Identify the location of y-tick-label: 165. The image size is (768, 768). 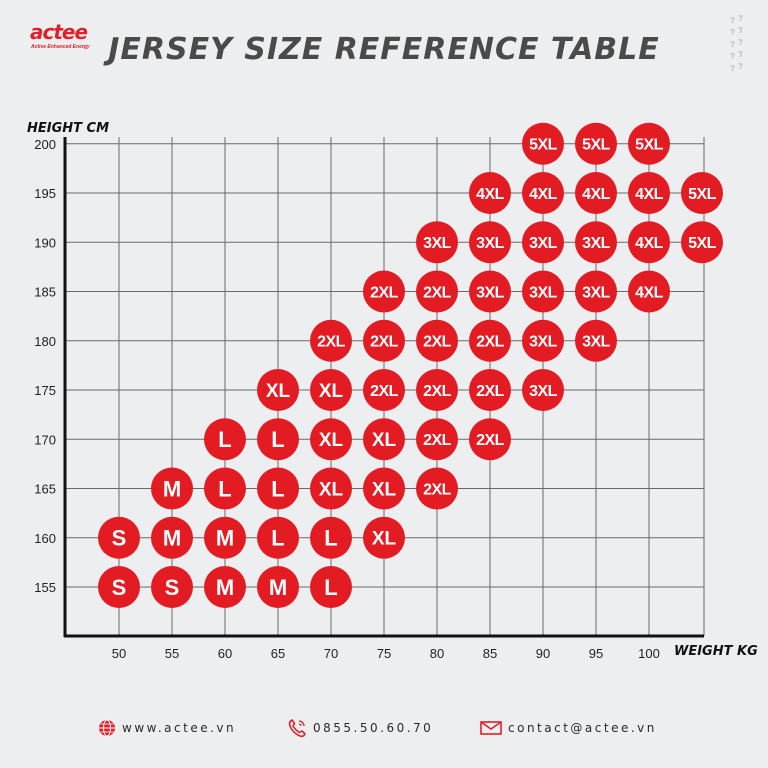
(45, 489).